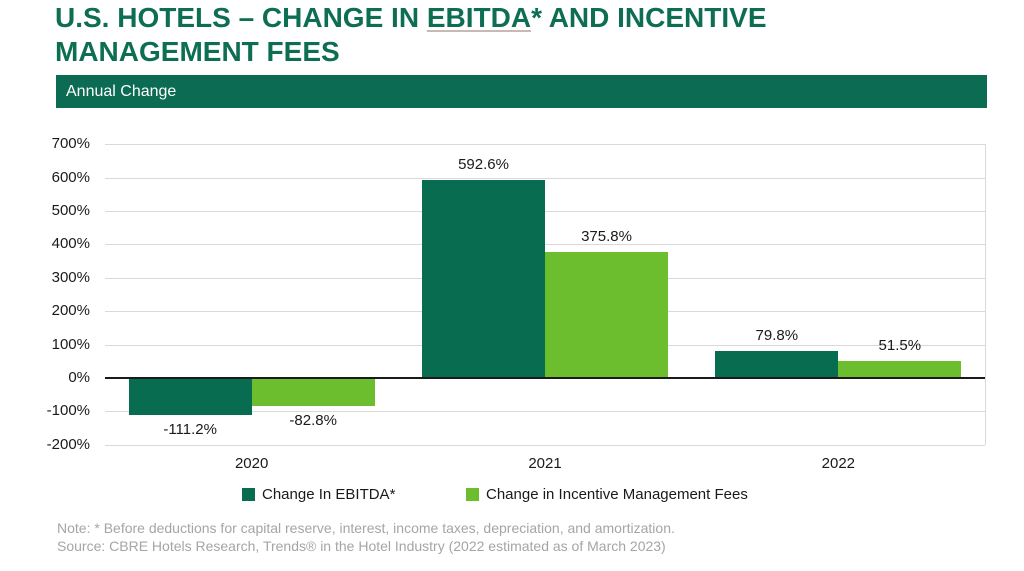 The width and height of the screenshot is (1024, 571). Describe the element at coordinates (483, 165) in the screenshot. I see `bar-value-label: 592.6%` at that location.